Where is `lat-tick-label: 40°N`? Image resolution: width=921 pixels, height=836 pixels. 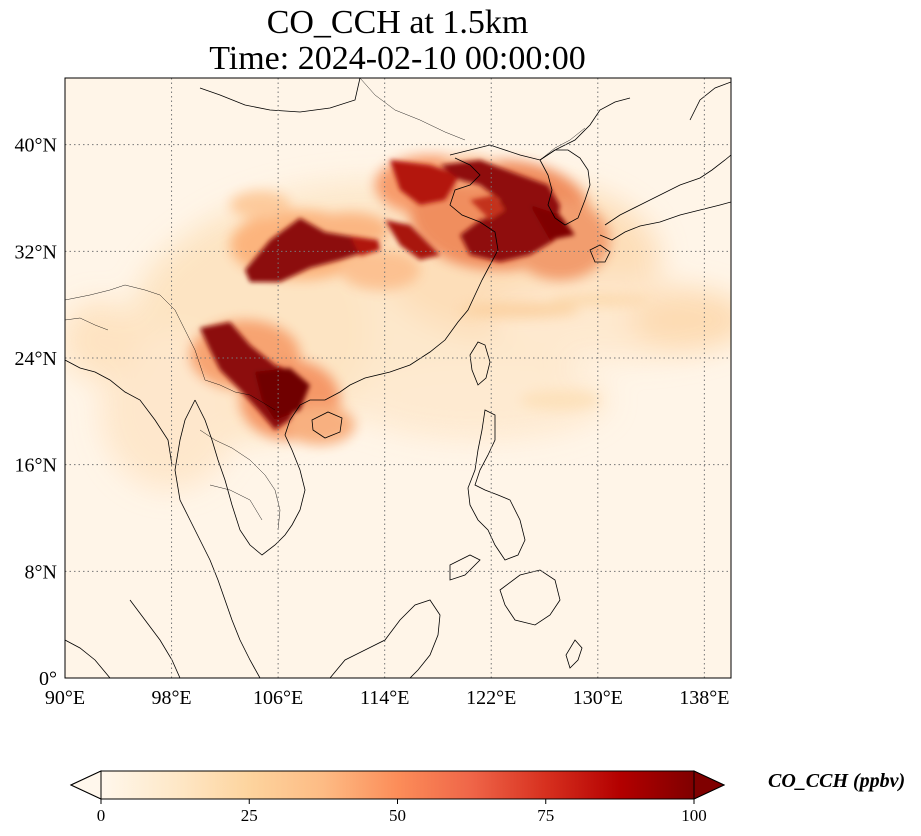
lat-tick-label: 40°N is located at coordinates (36, 146).